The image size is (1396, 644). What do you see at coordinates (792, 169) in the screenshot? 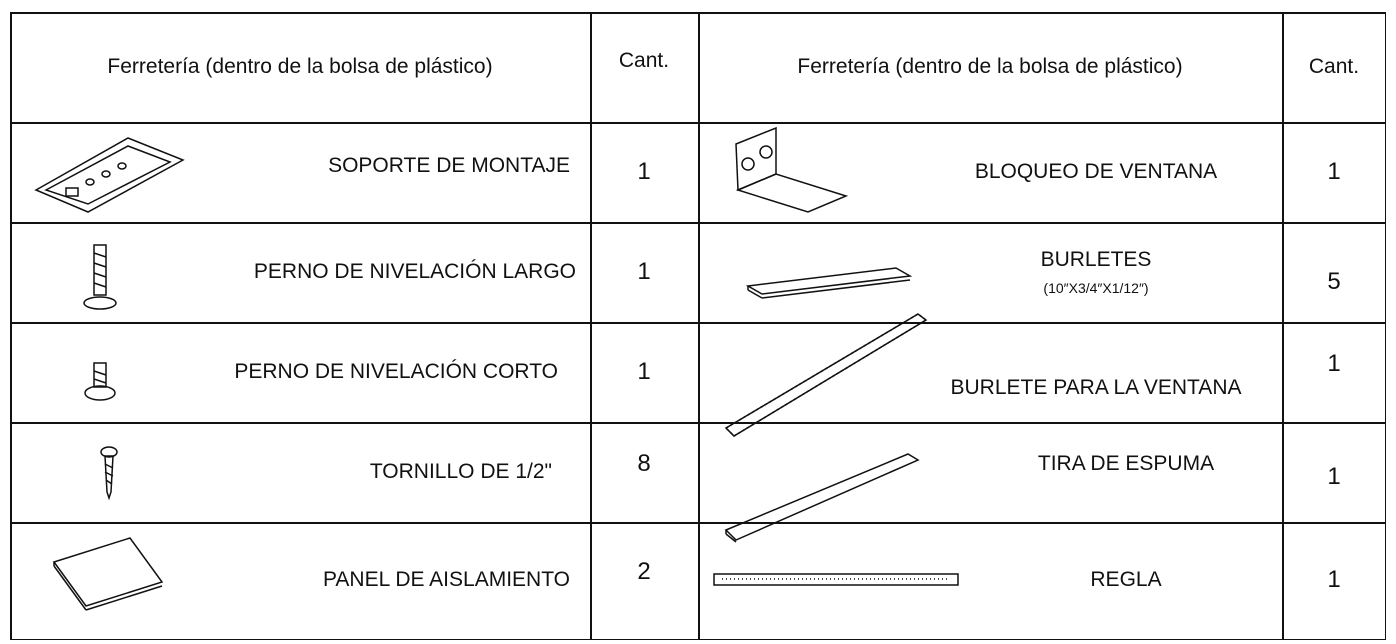
I see `window-lock-icon` at bounding box center [792, 169].